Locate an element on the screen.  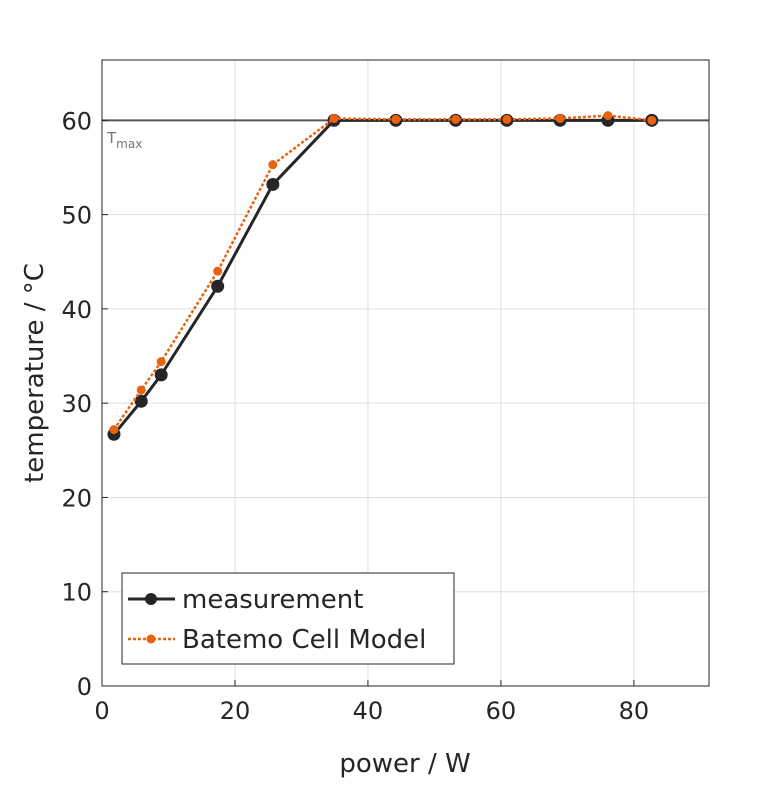
y-axis: 0 10 20 30 40 50 60 is located at coordinates (84, 404).